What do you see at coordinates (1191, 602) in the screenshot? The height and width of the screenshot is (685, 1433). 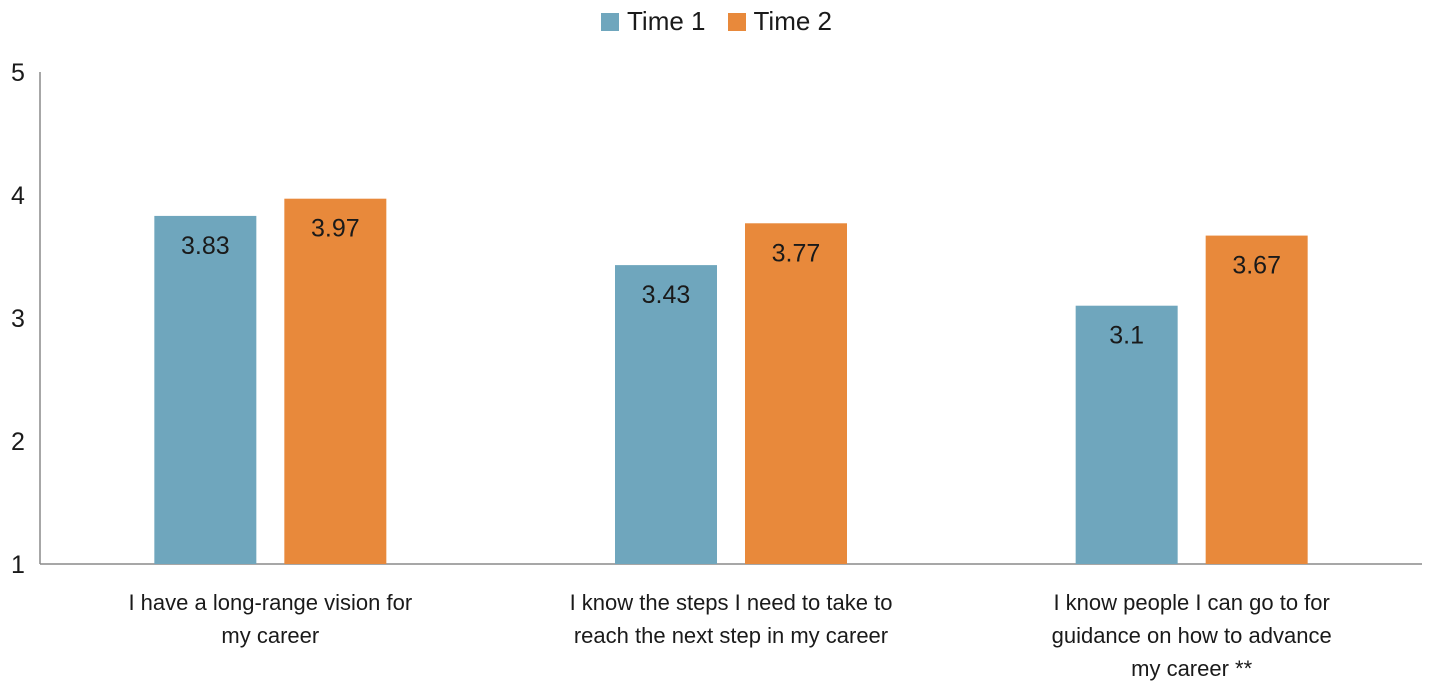 I see `x-tick-label-line: I know people I can go to for` at bounding box center [1191, 602].